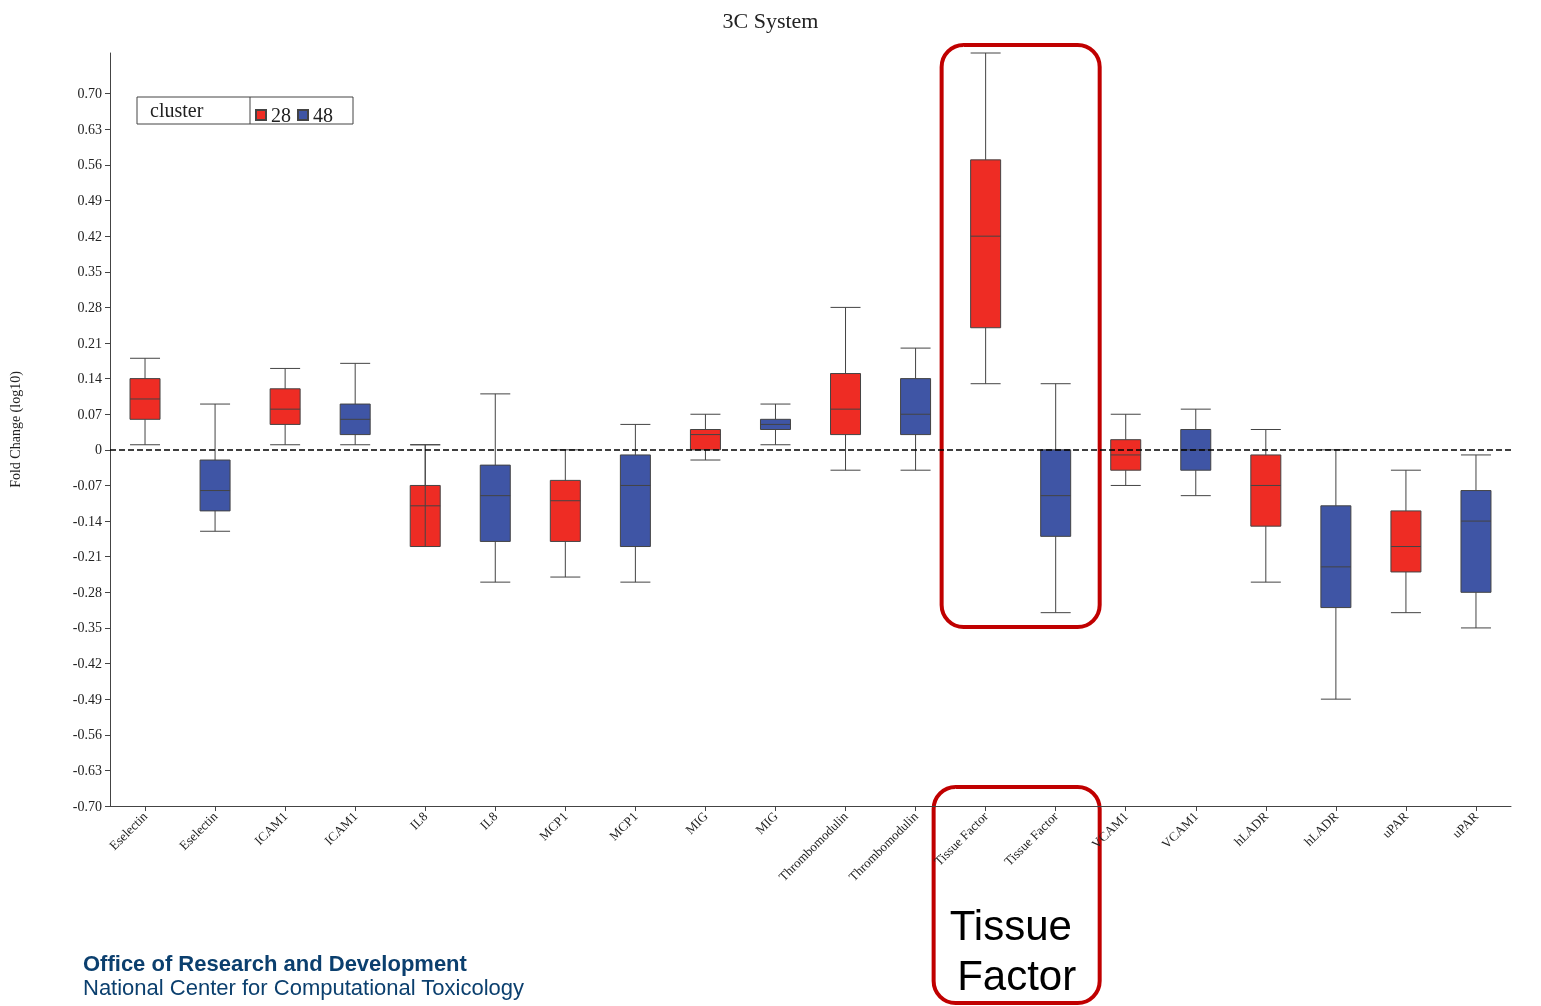 The height and width of the screenshot is (1006, 1541). What do you see at coordinates (98, 450) in the screenshot?
I see `y-tick-label: 0` at bounding box center [98, 450].